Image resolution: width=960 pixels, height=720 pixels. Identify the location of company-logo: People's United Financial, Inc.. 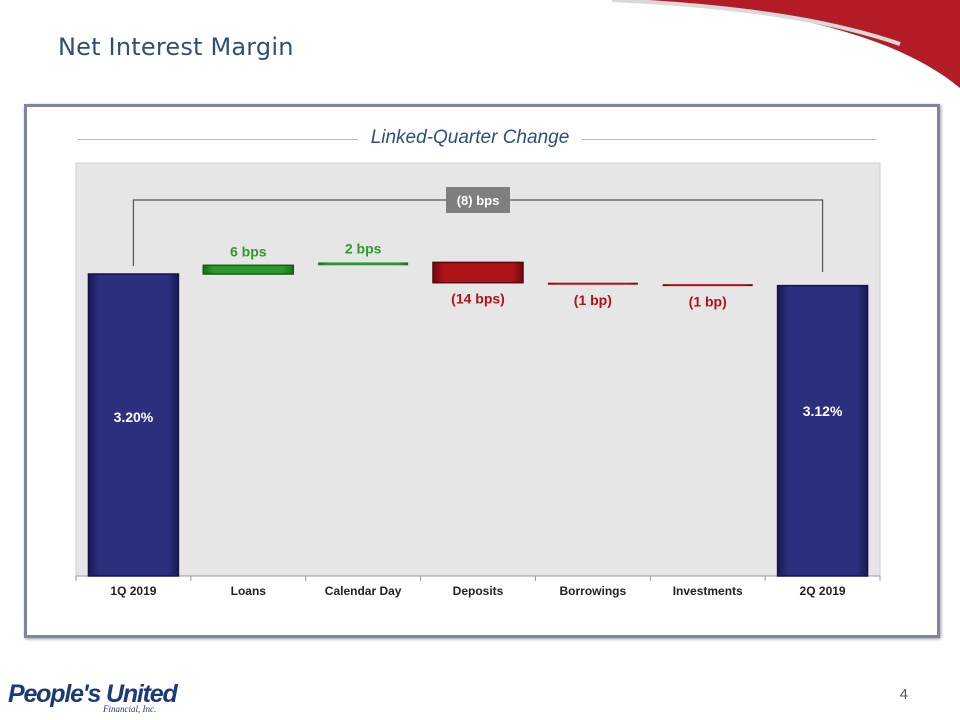
(93, 697).